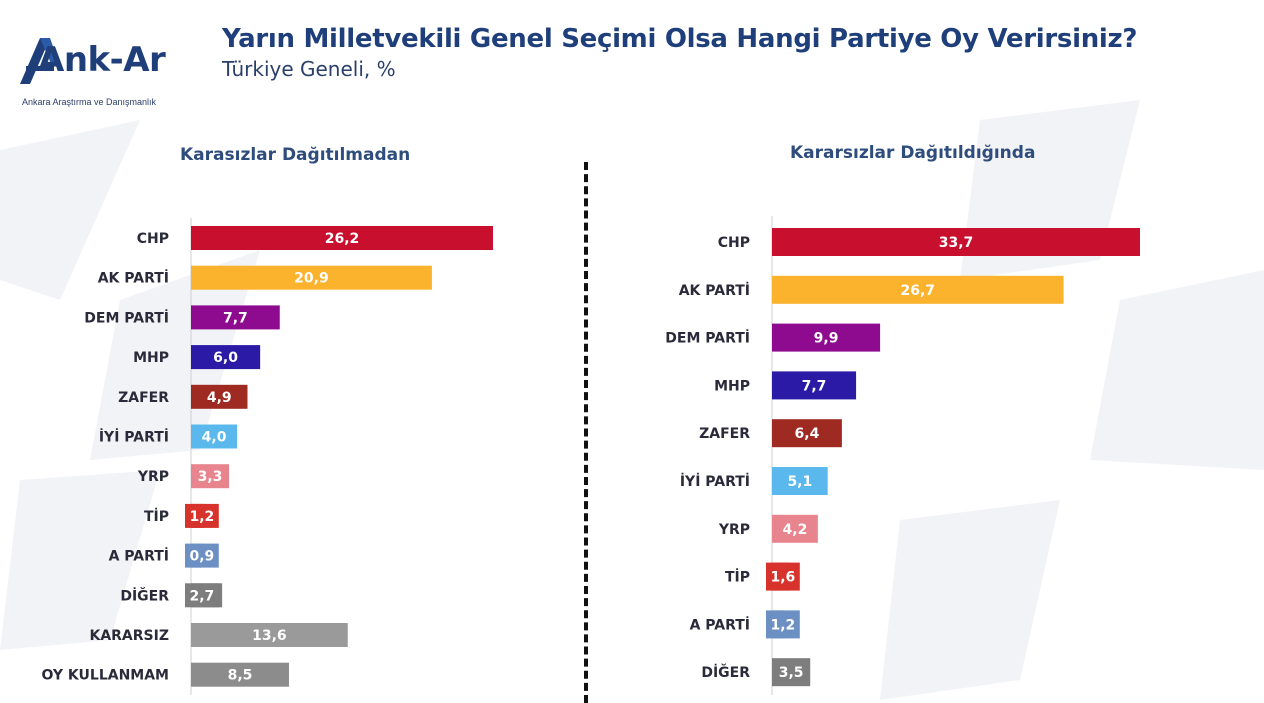 This screenshot has width=1264, height=703. I want to click on bar-kararsiz, so click(269, 635).